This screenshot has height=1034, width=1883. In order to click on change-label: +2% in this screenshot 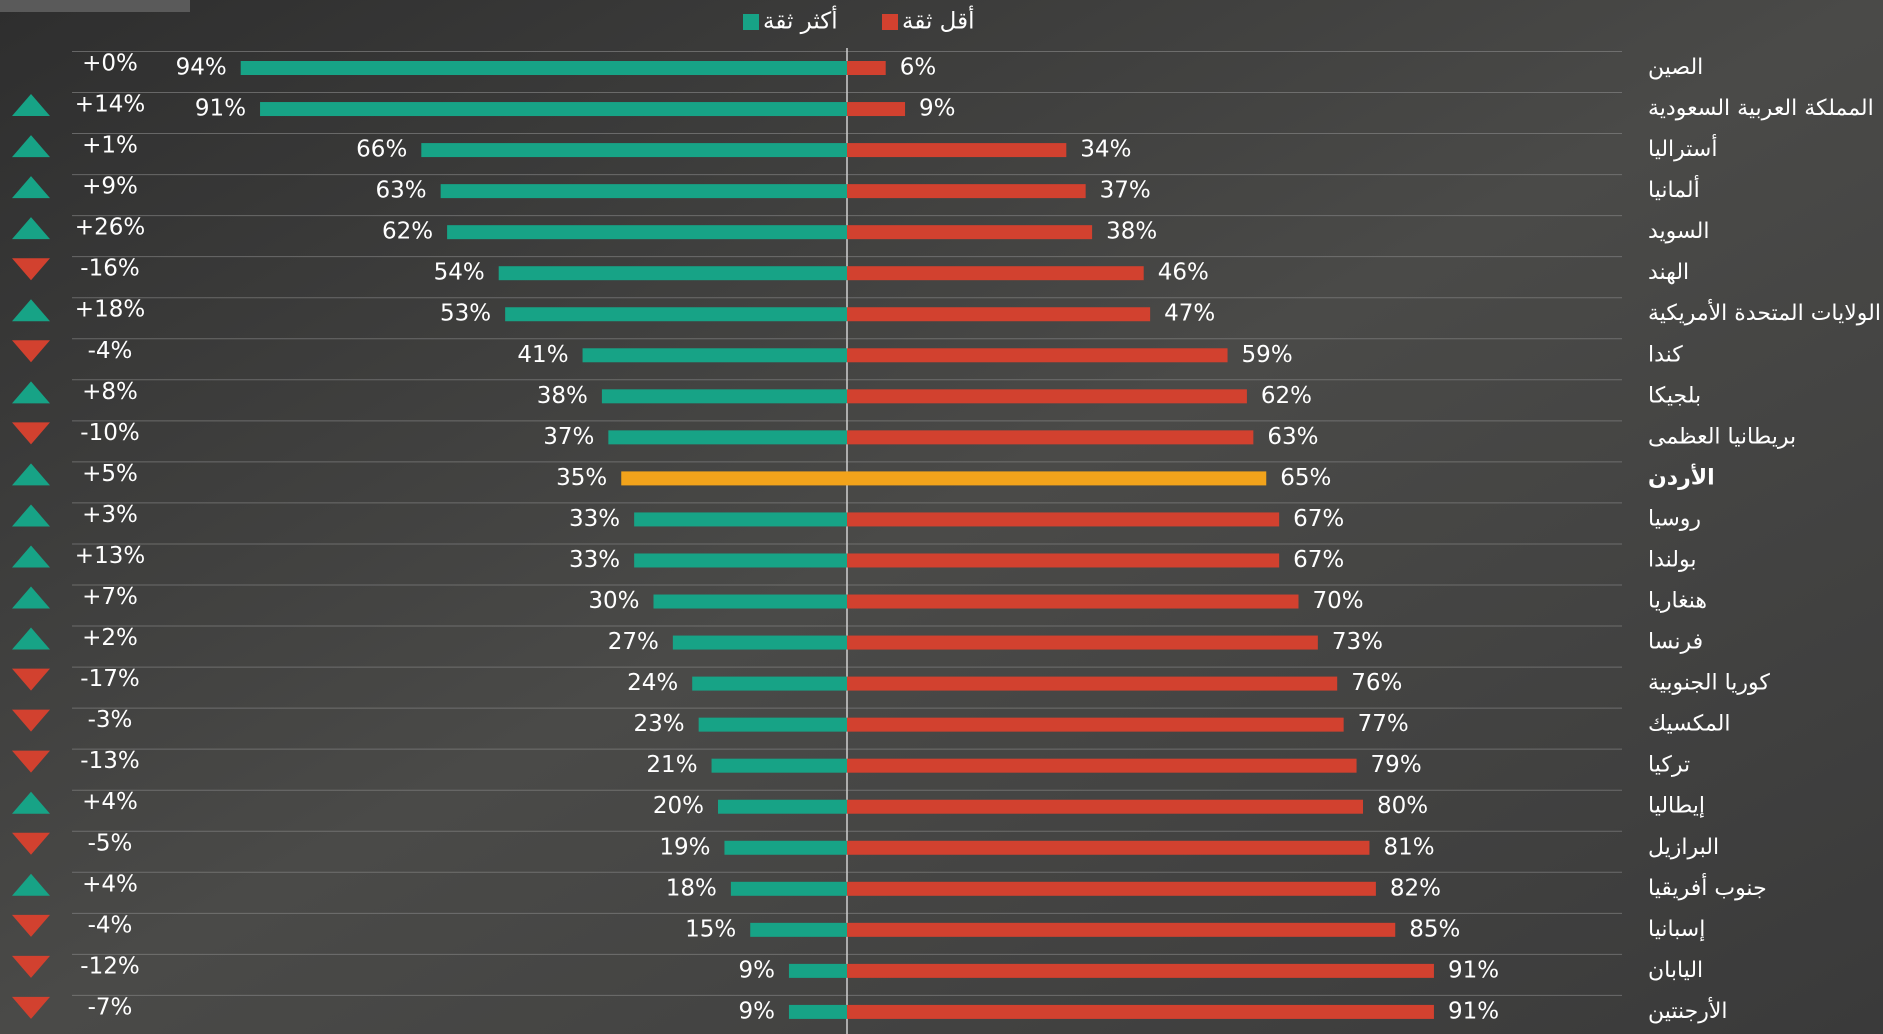, I will do `click(110, 638)`.